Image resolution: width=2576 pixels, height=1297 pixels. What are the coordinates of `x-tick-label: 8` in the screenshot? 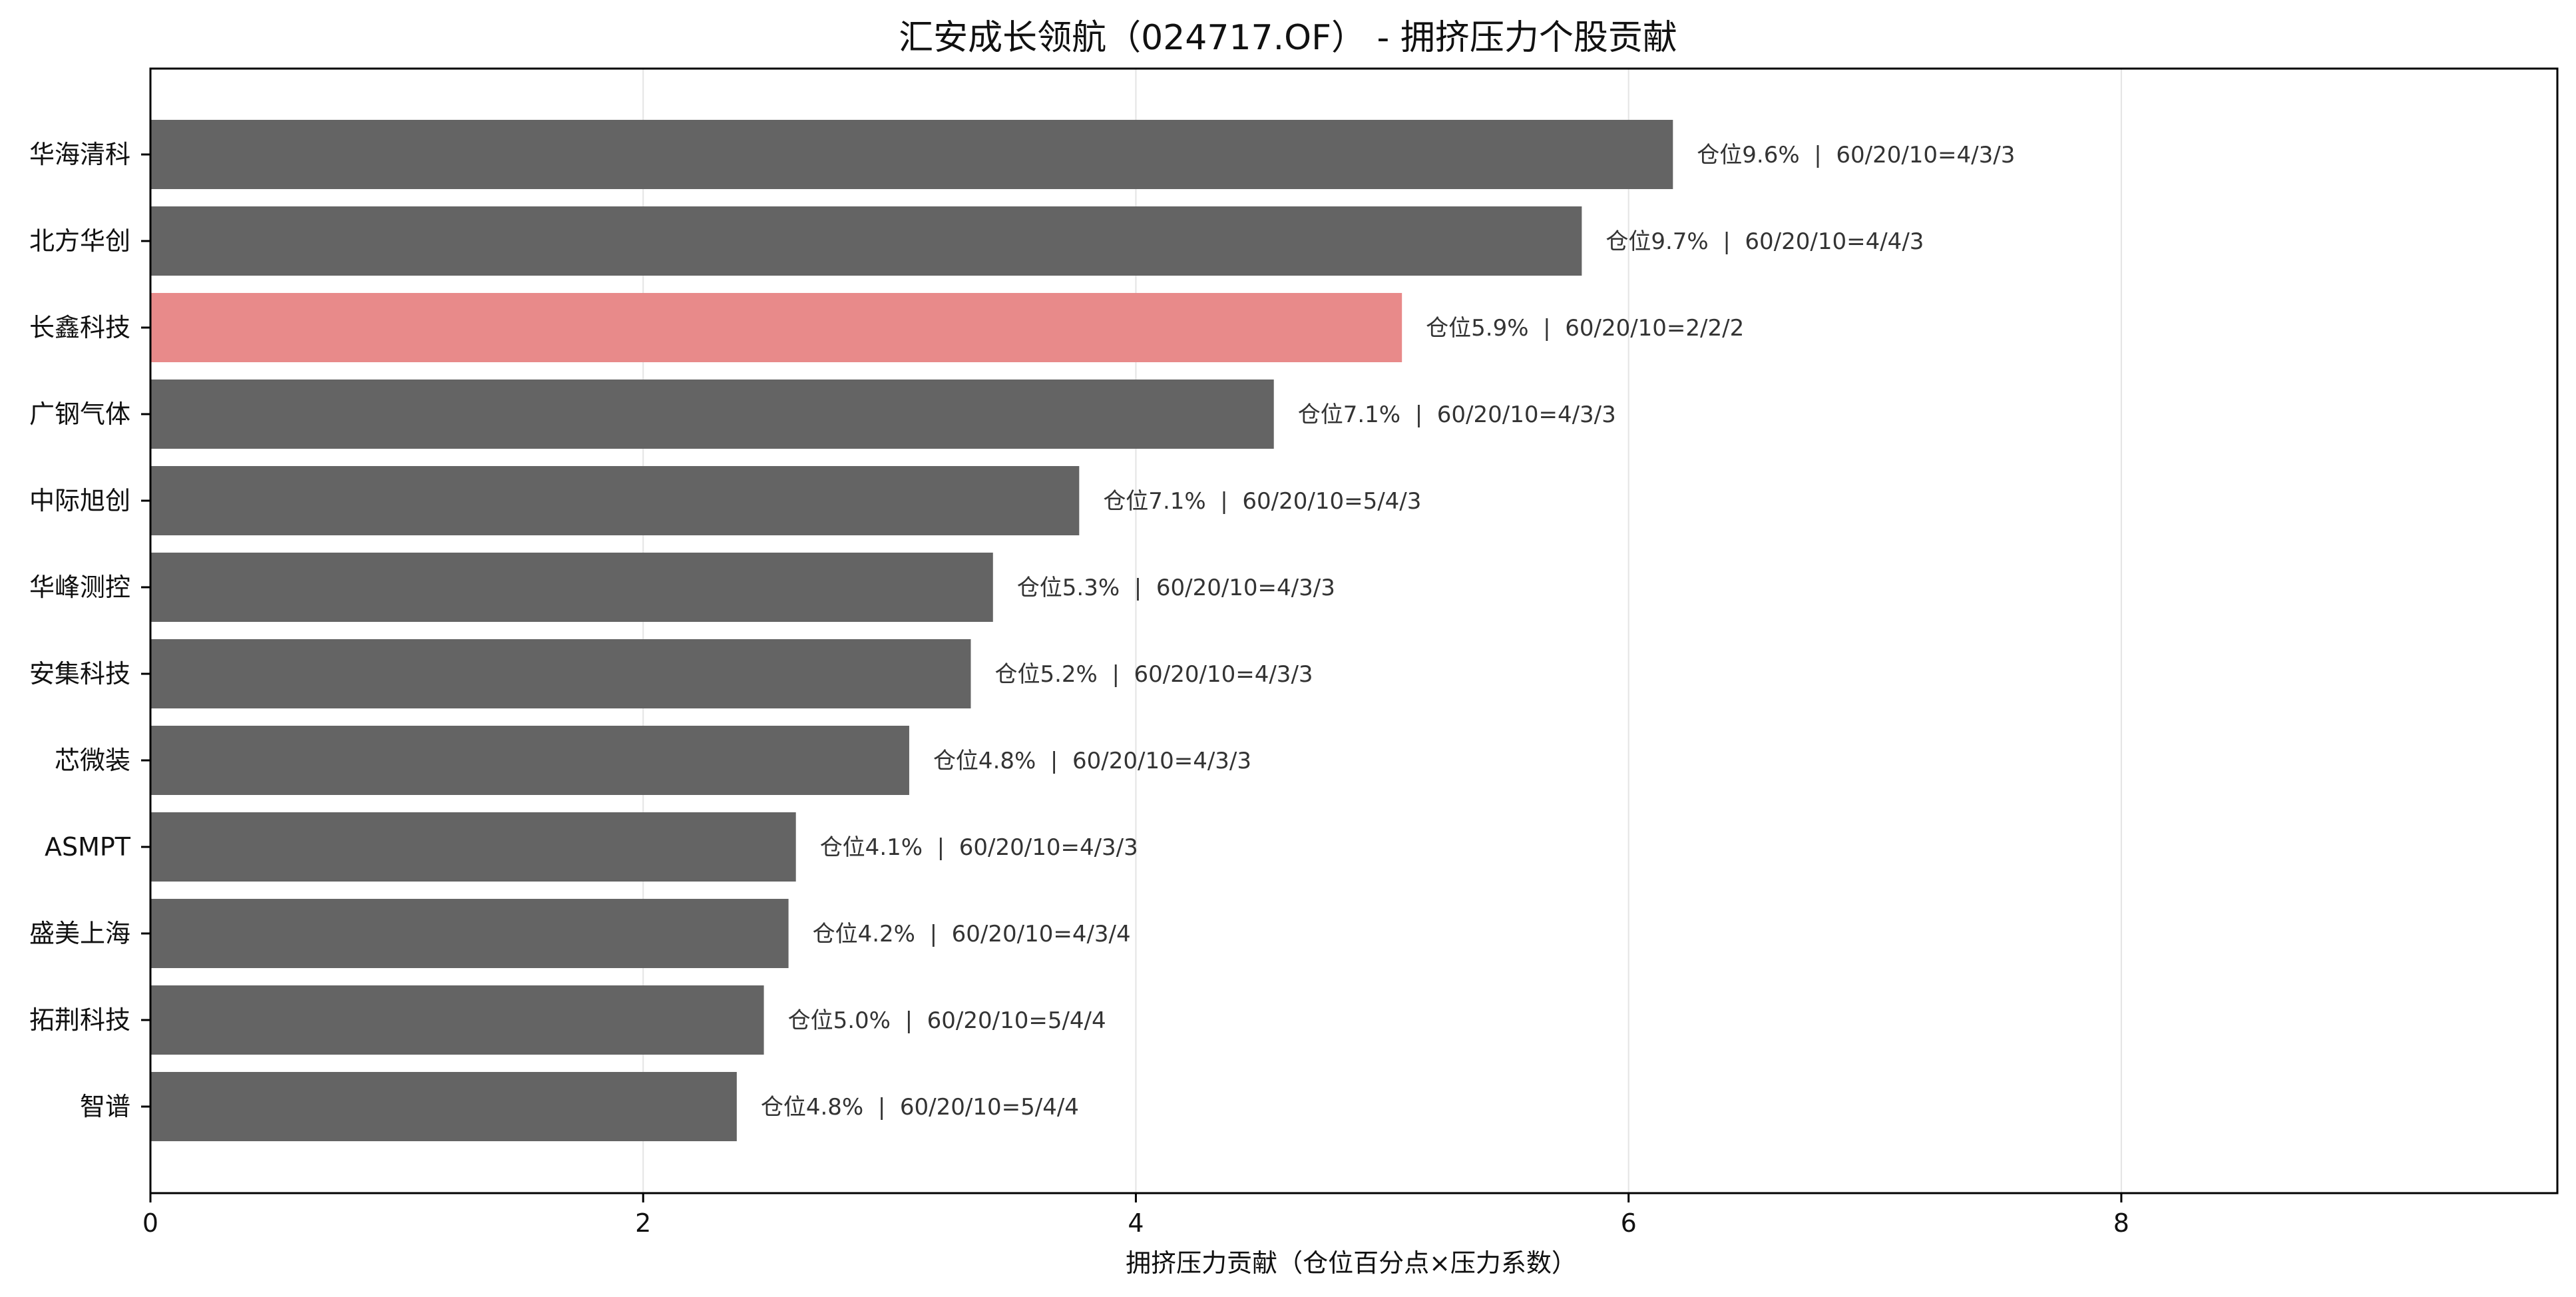 It's located at (2121, 1223).